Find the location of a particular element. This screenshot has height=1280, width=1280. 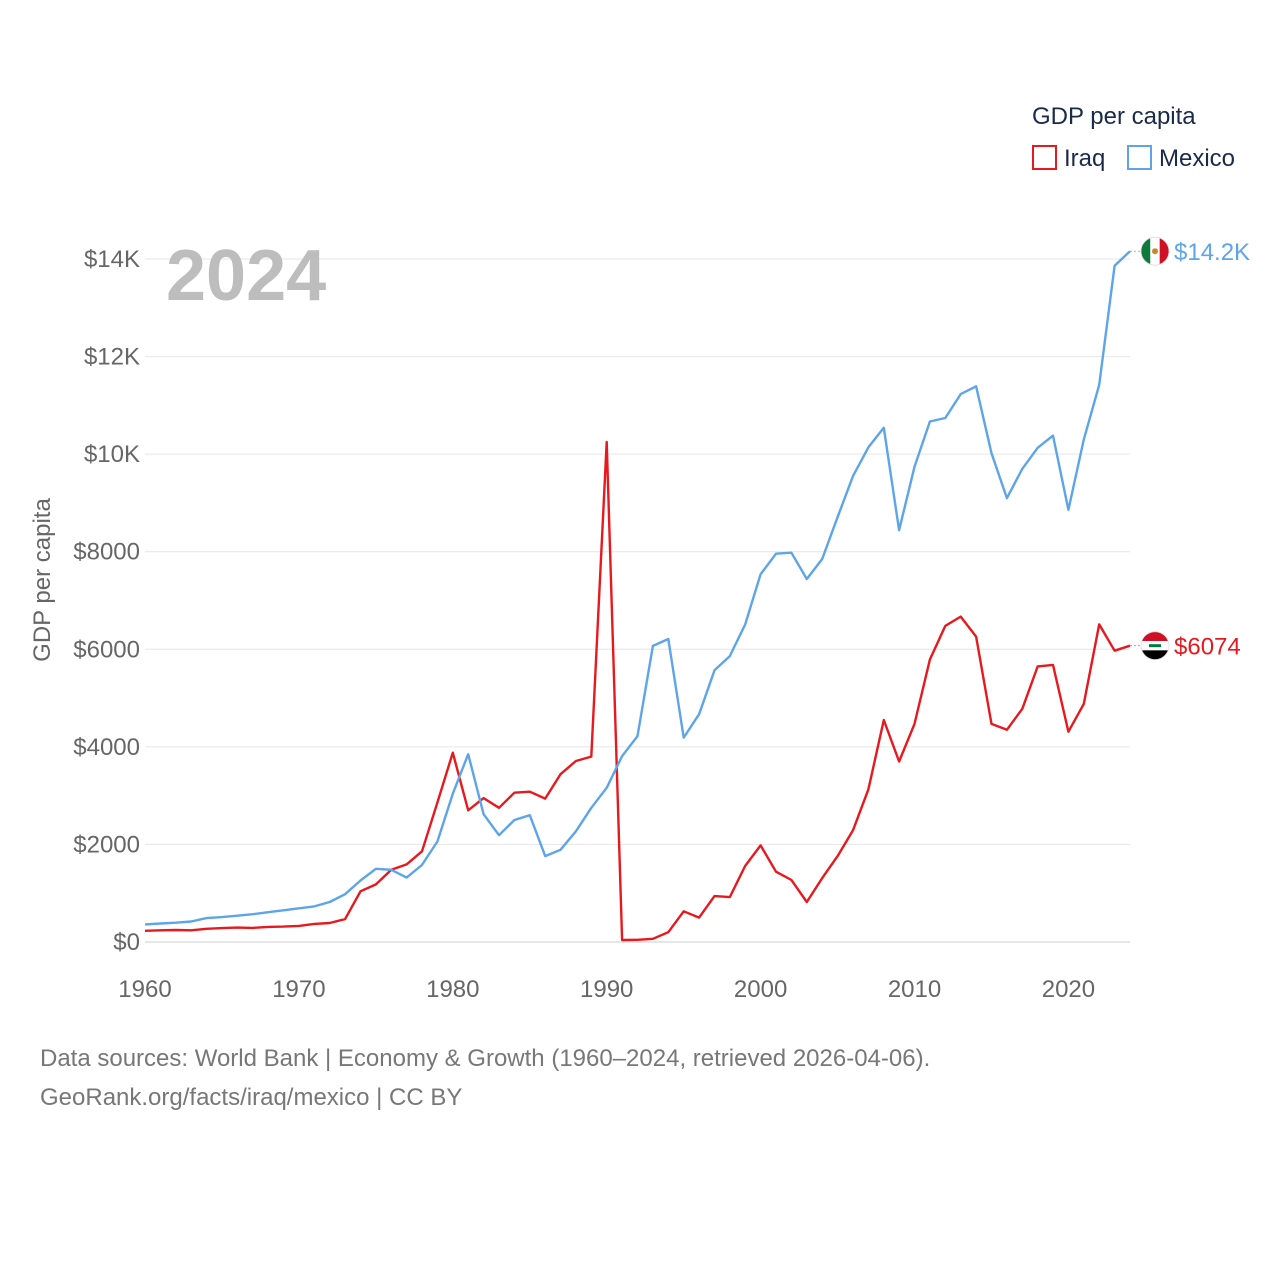

y-axis-label: GDP per capita is located at coordinates (42, 580).